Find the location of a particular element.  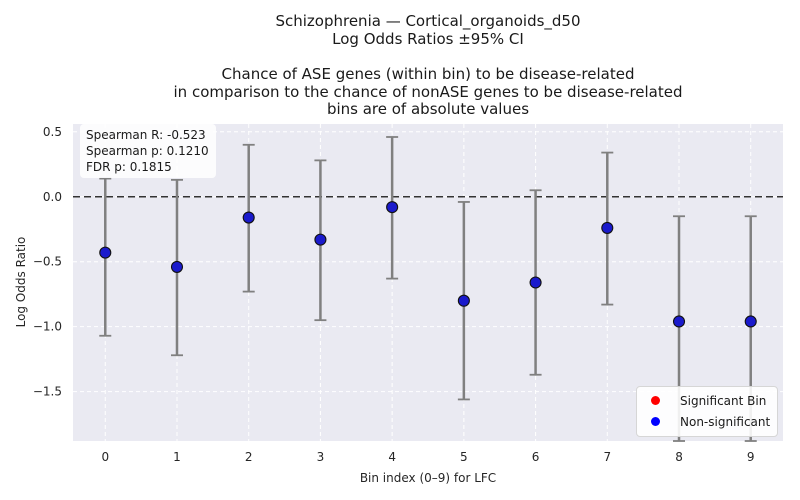

legend-item-significant: Significant Bin is located at coordinates (707, 400).